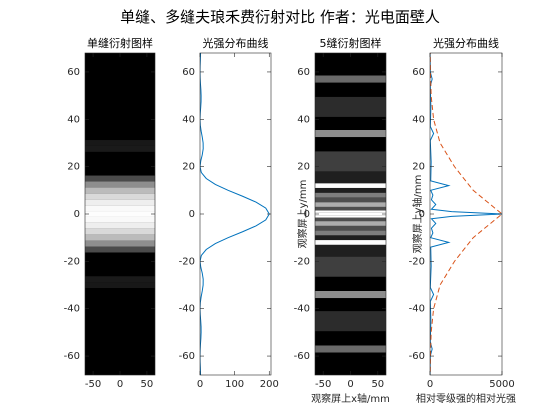 This screenshot has width=560, height=420. What do you see at coordinates (234, 384) in the screenshot?
I see `x-tick-label: 100` at bounding box center [234, 384].